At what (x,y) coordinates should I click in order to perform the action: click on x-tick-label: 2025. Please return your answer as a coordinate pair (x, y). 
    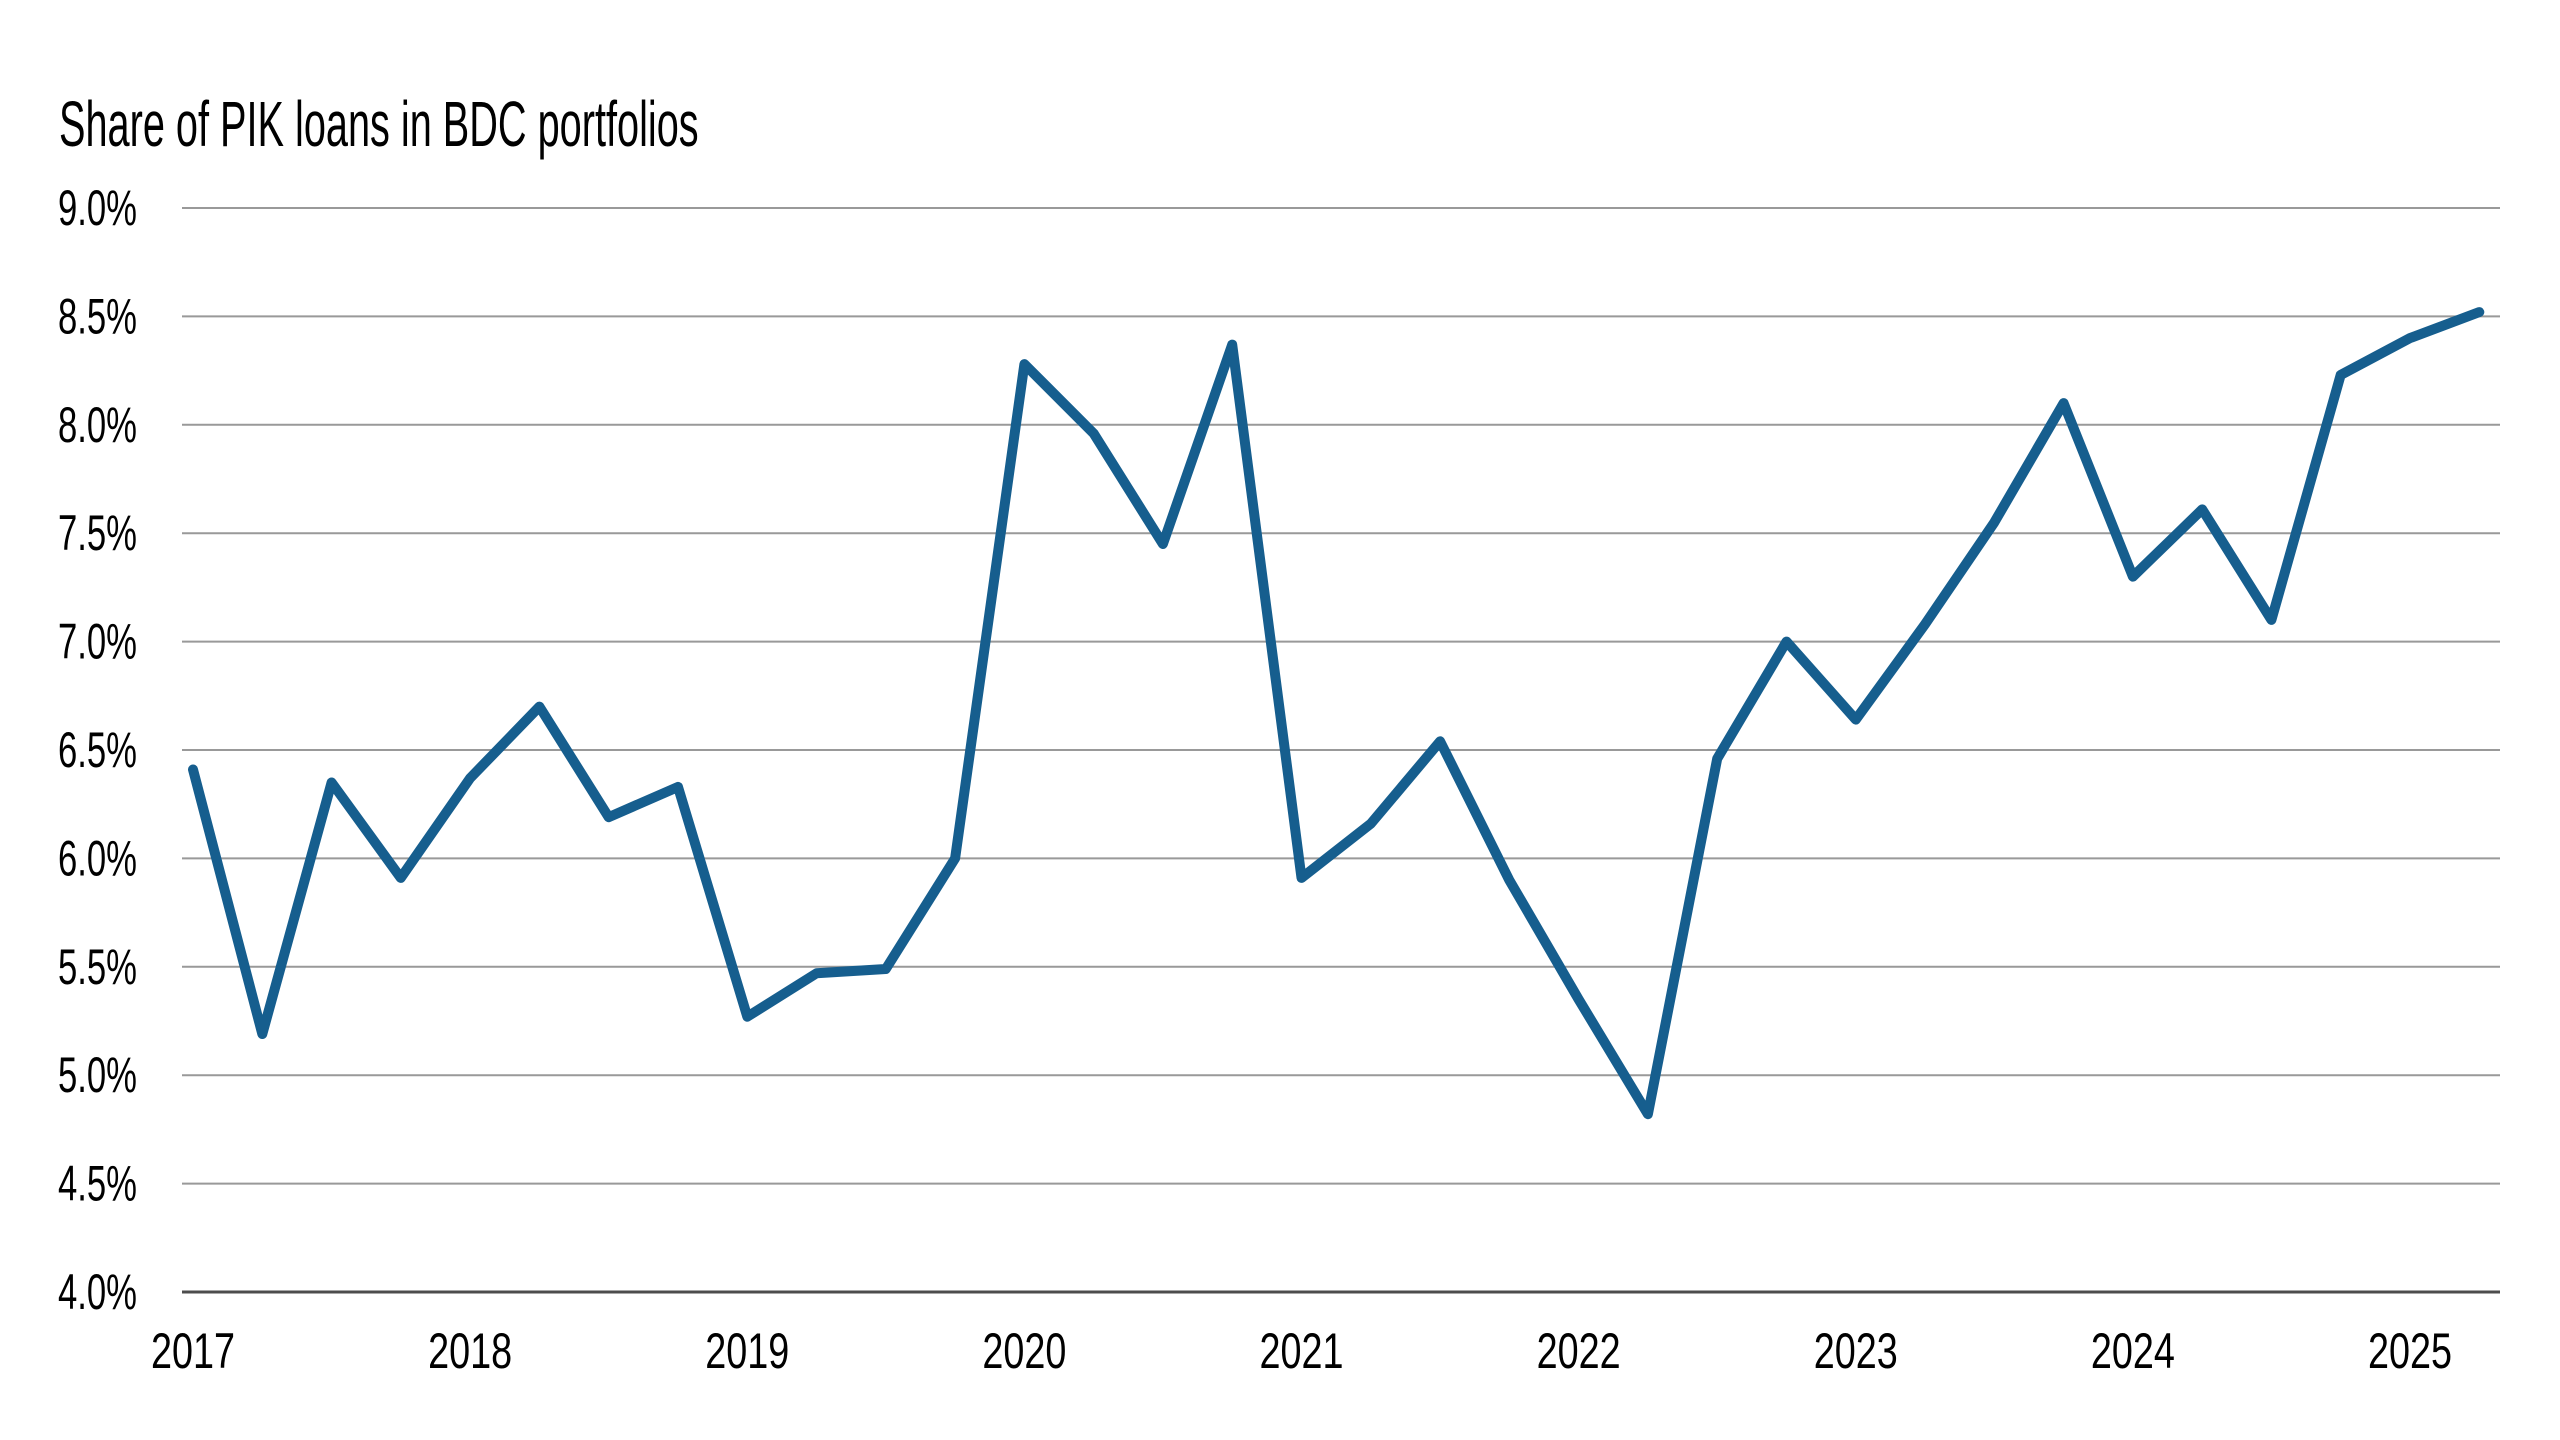
    Looking at the image, I should click on (2410, 1351).